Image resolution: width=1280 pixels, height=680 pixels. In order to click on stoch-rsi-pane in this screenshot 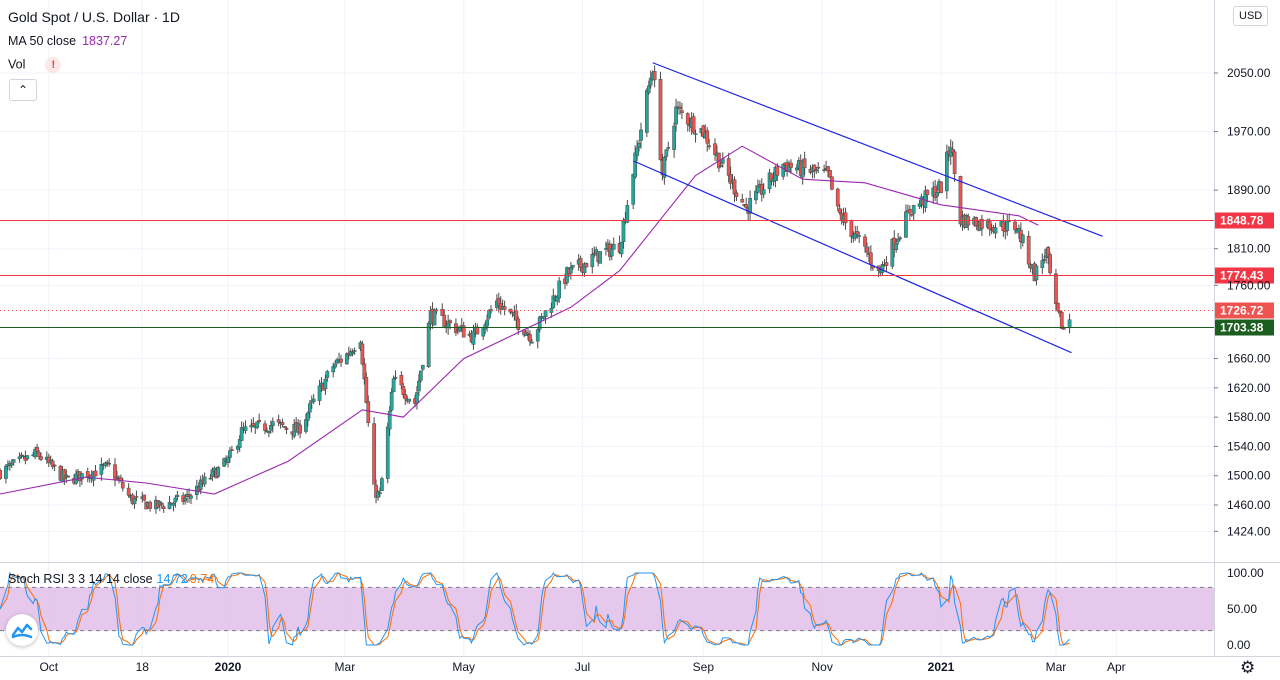, I will do `click(640, 604)`.